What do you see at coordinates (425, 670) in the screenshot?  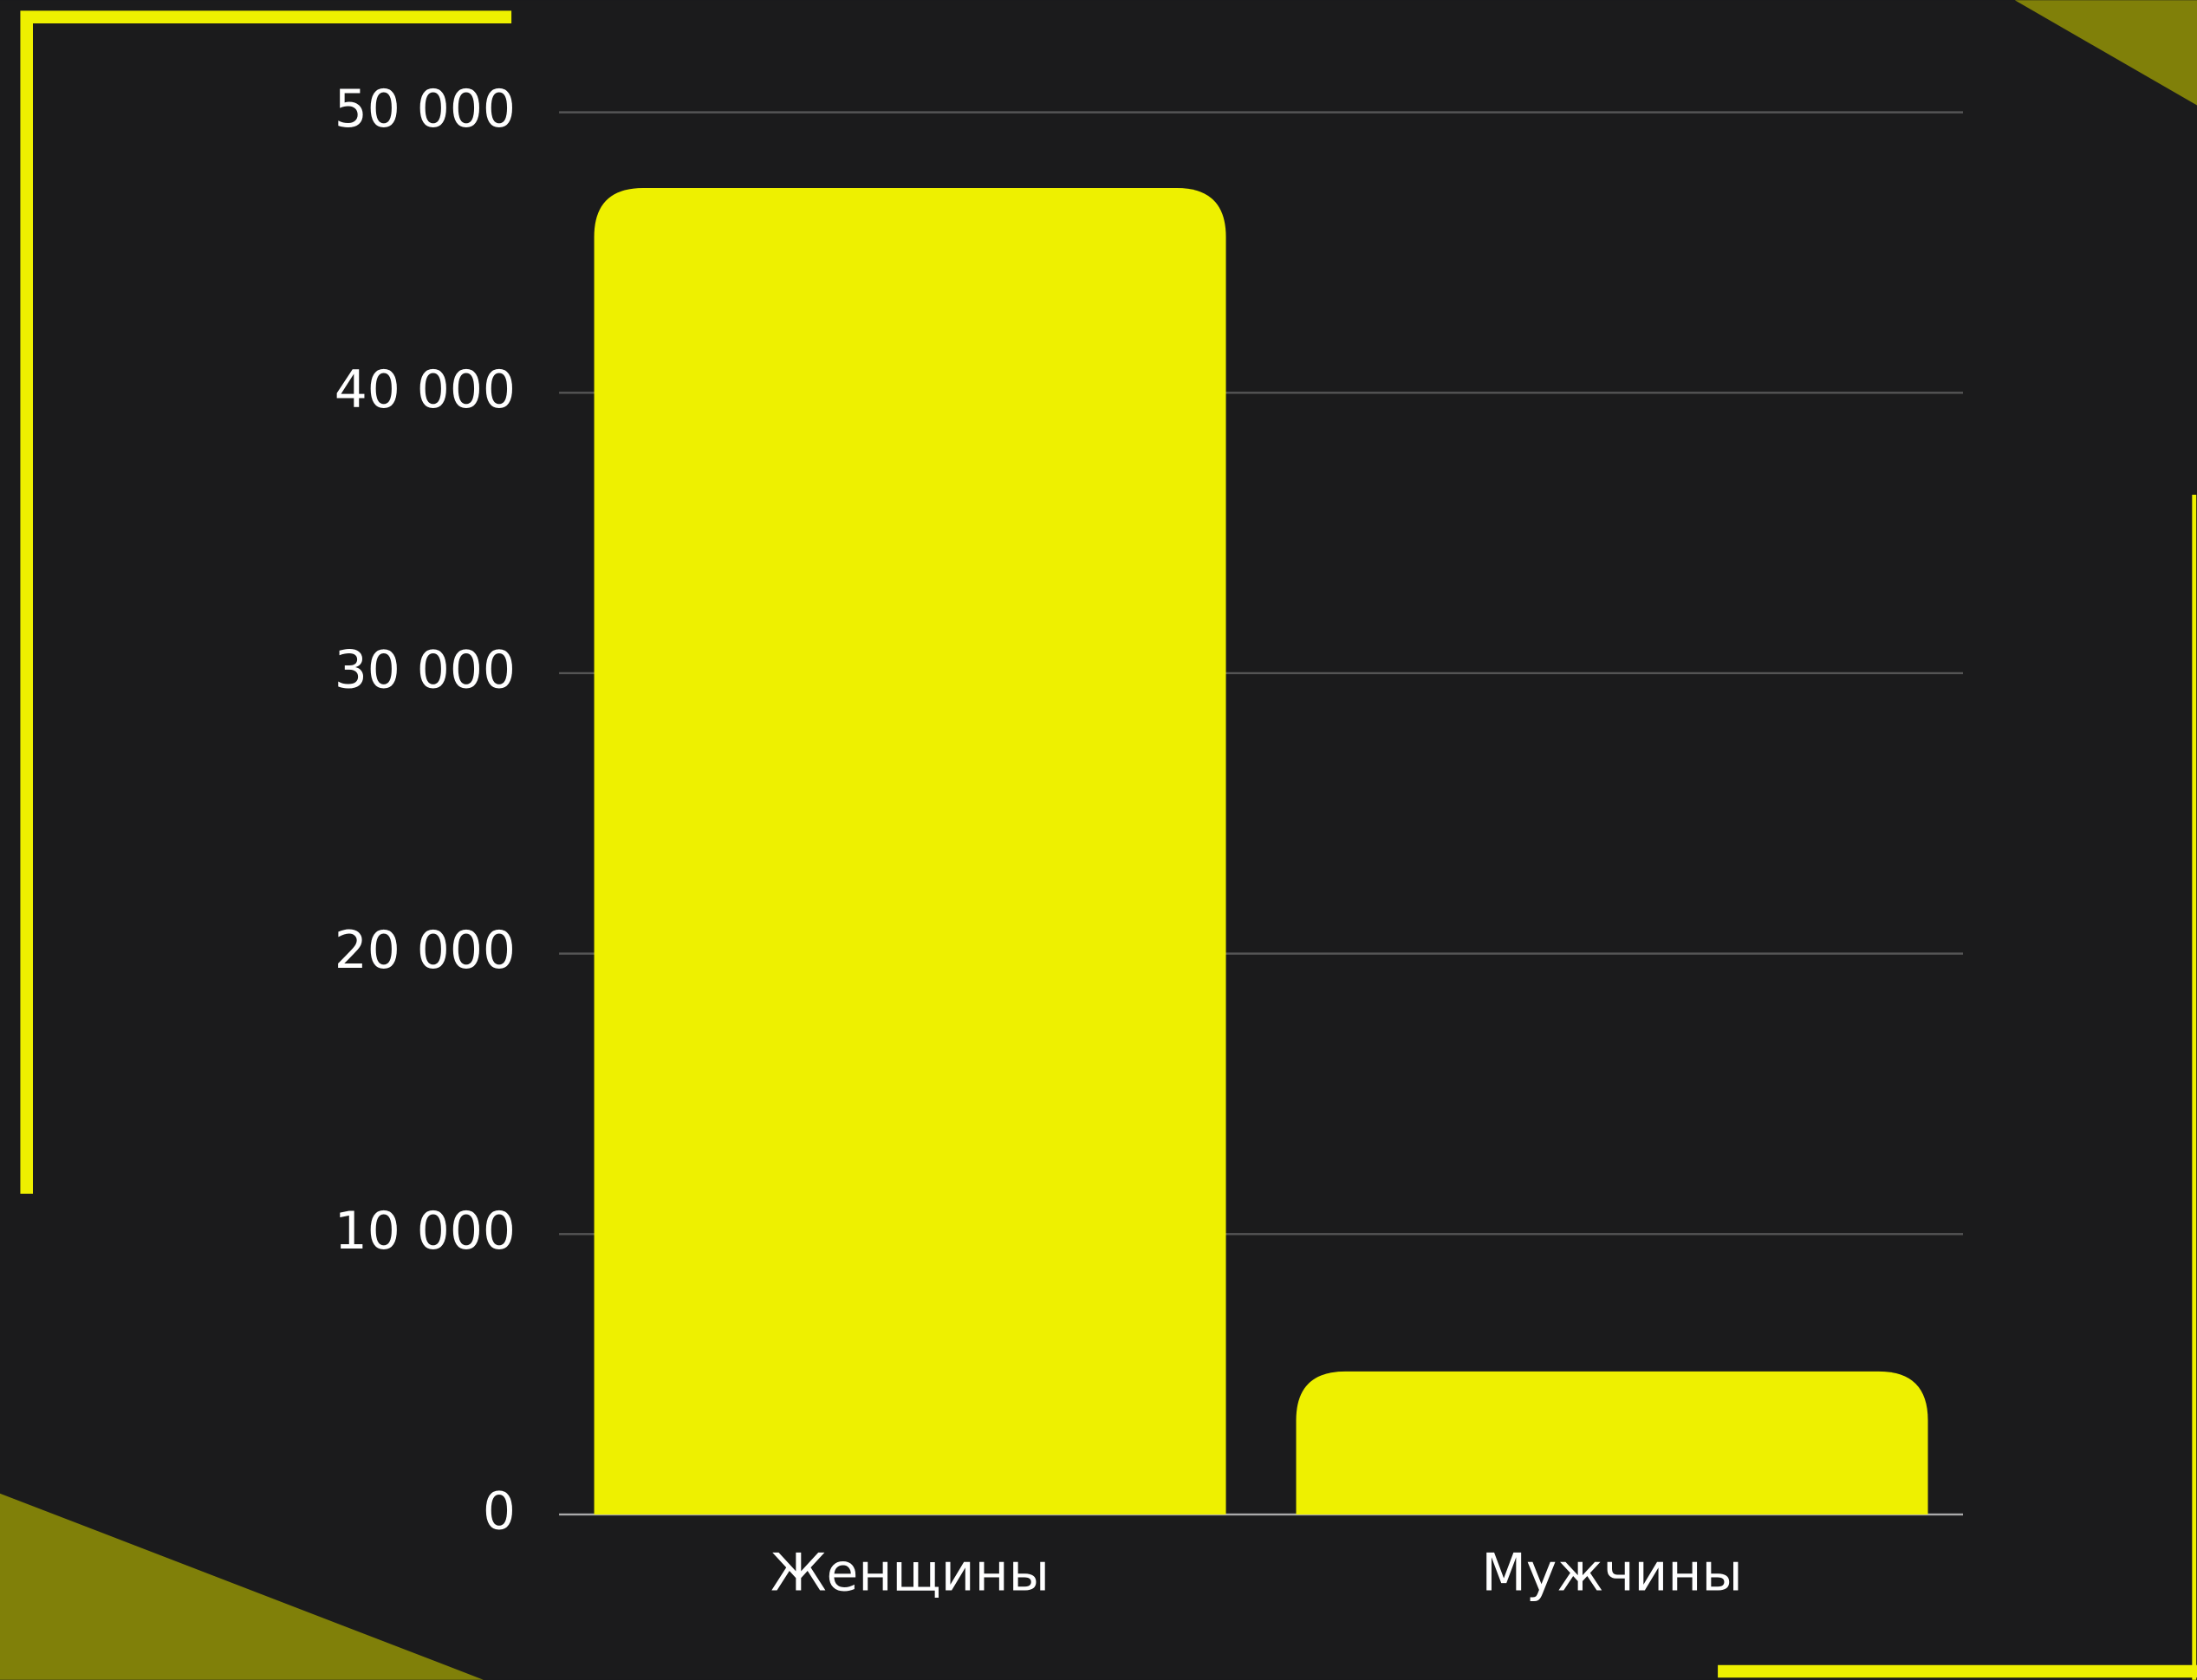 I see `y-tick-label: 30 000` at bounding box center [425, 670].